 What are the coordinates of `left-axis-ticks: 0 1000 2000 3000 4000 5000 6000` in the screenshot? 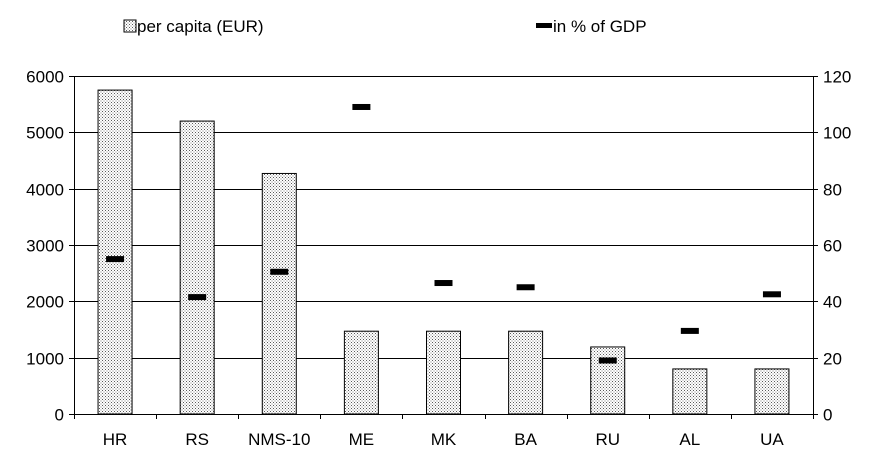 It's located at (50, 246).